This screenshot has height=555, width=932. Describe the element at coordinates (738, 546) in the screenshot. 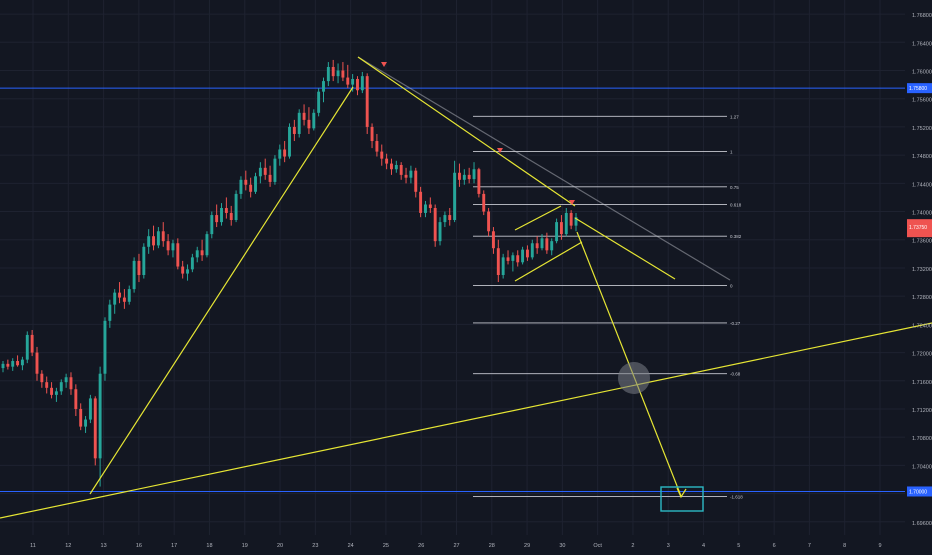

I see `time-tick-label: 5` at that location.